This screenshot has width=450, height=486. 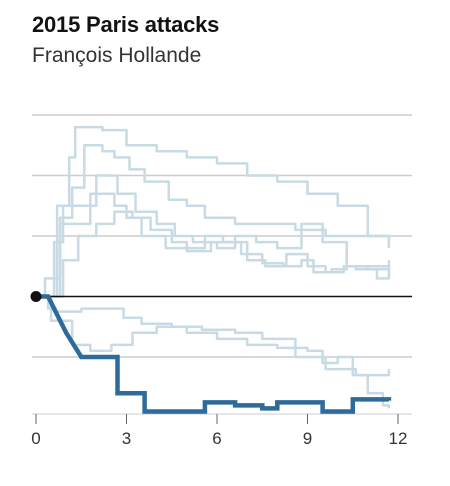 What do you see at coordinates (126, 438) in the screenshot?
I see `x-tick-label-1: 3` at bounding box center [126, 438].